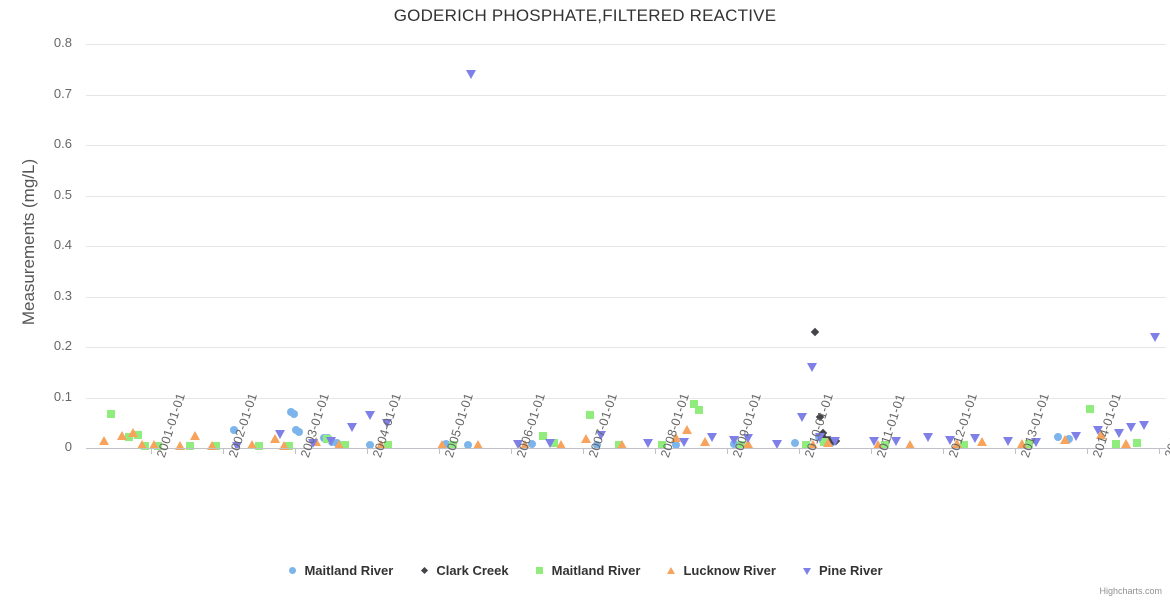  I want to click on legend-item: Clark Creek, so click(464, 570).